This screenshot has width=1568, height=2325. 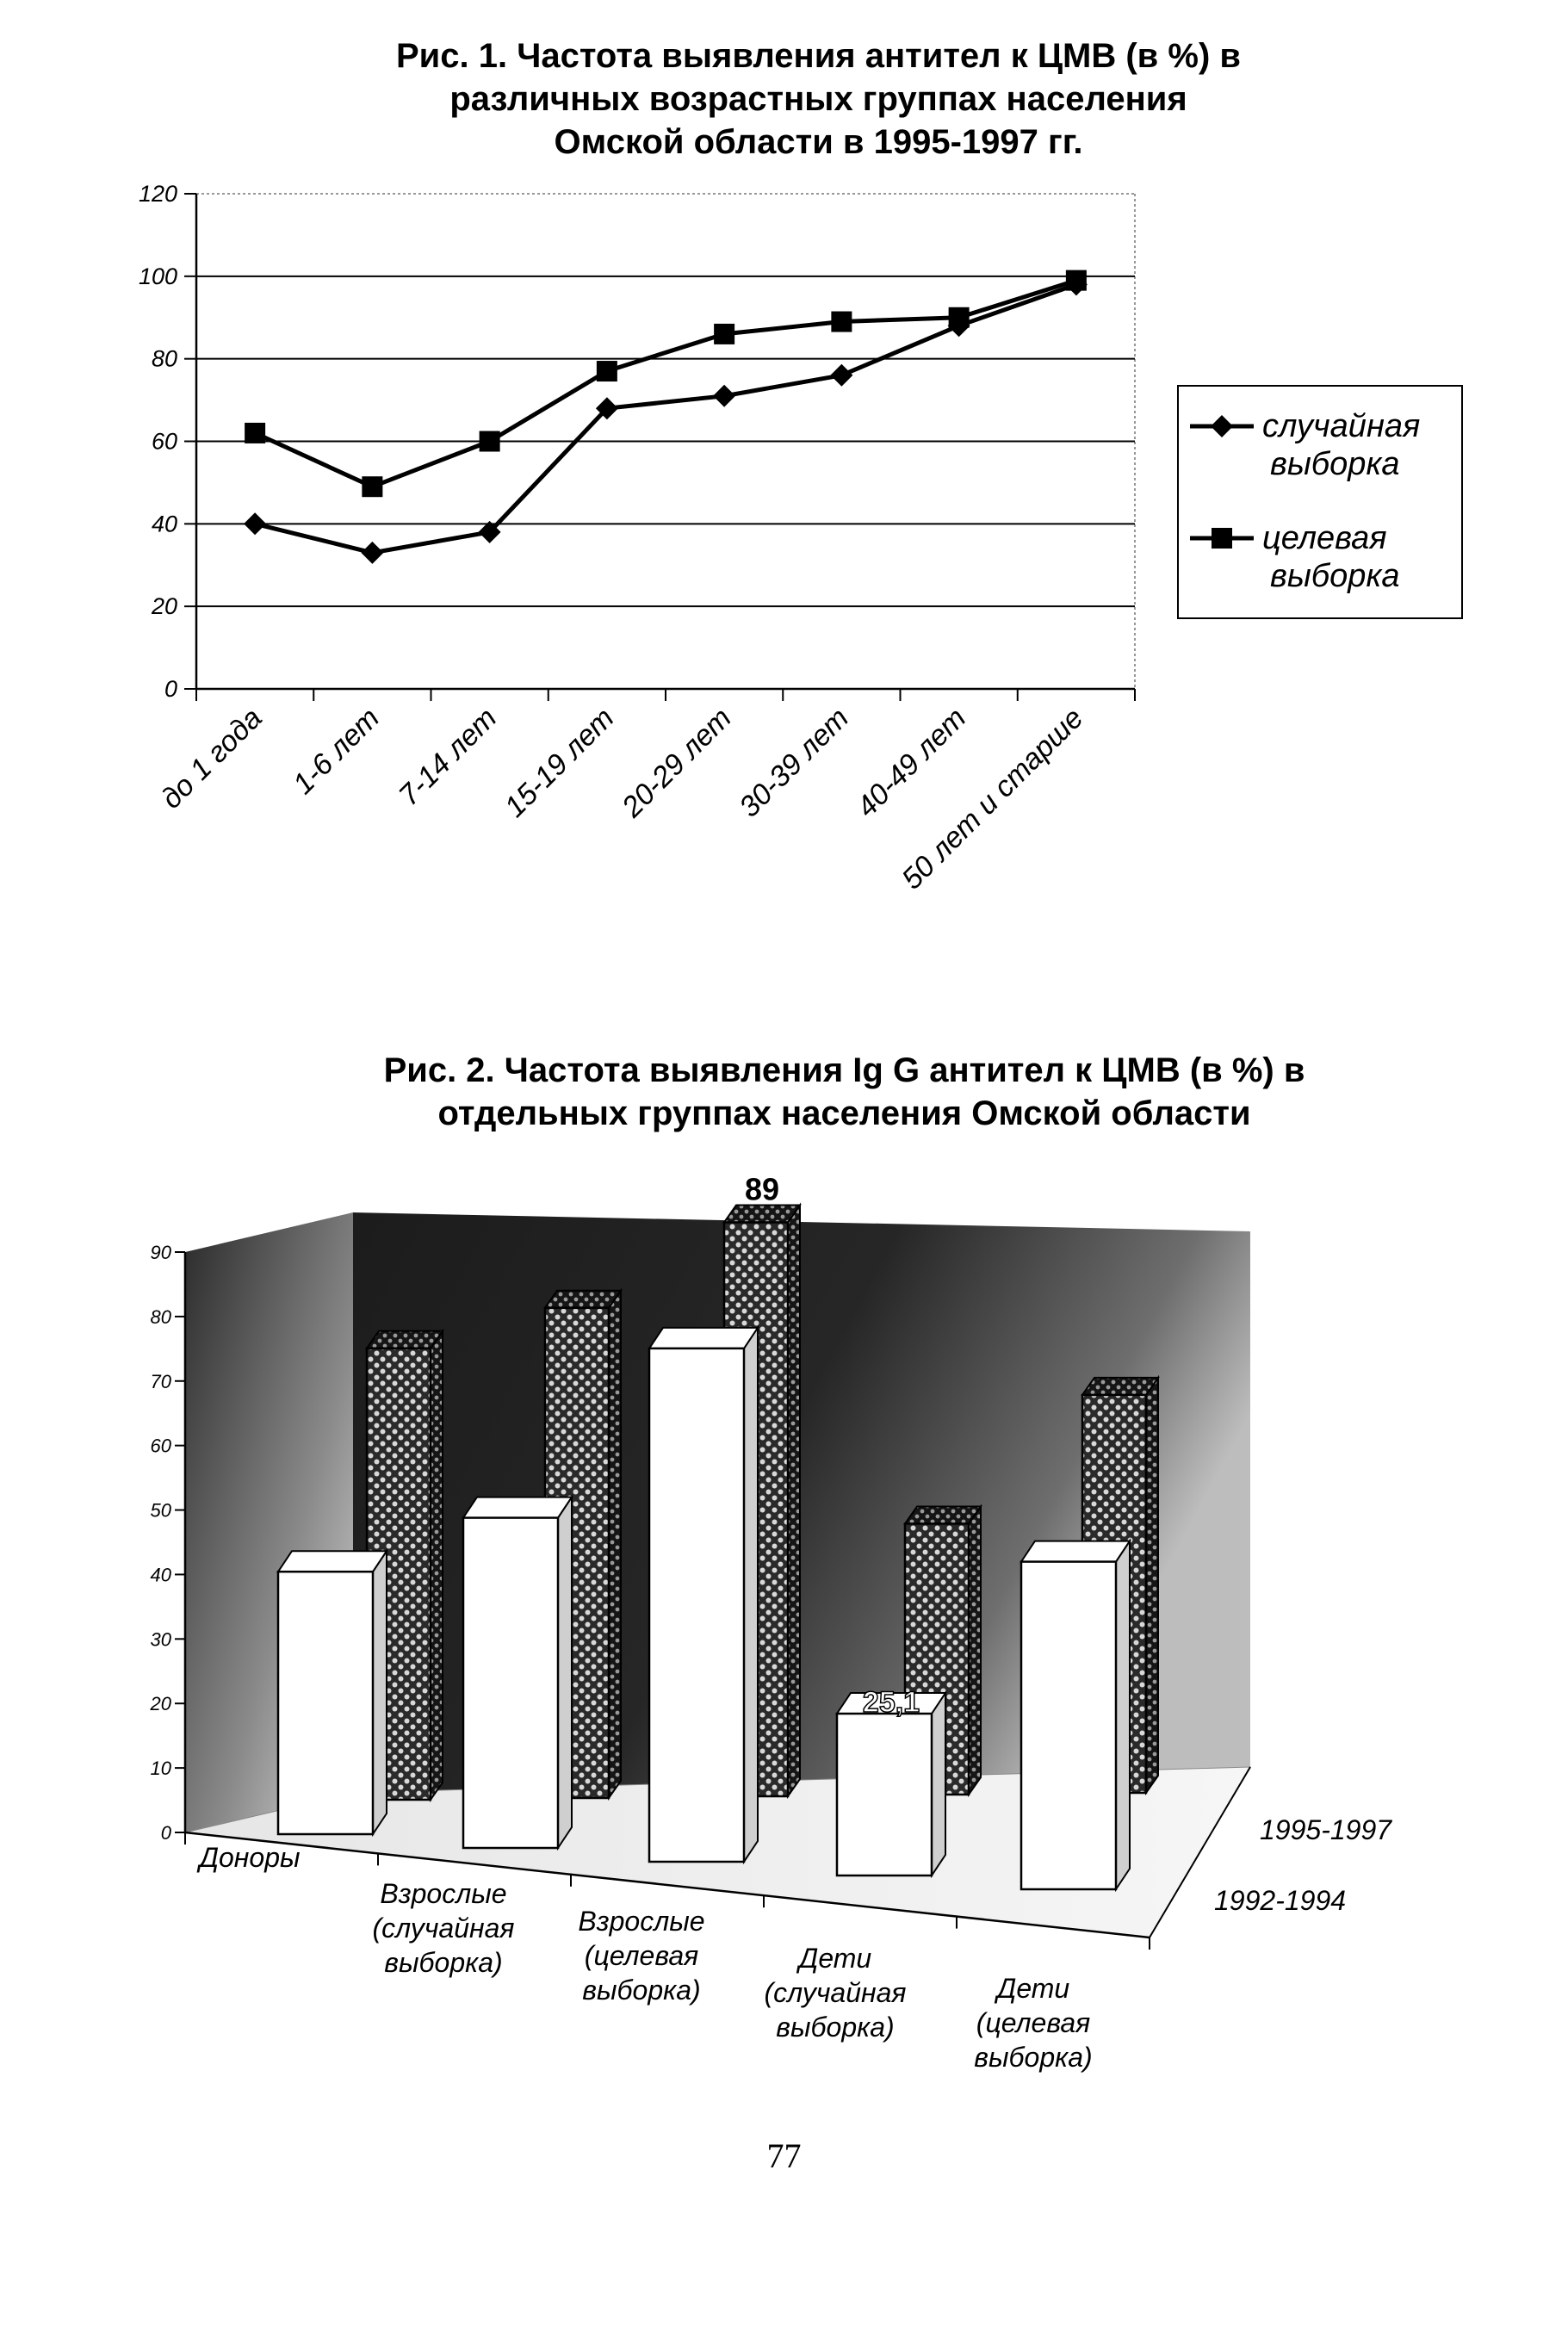 What do you see at coordinates (161, 1252) in the screenshot?
I see `y-tick-label: 90` at bounding box center [161, 1252].